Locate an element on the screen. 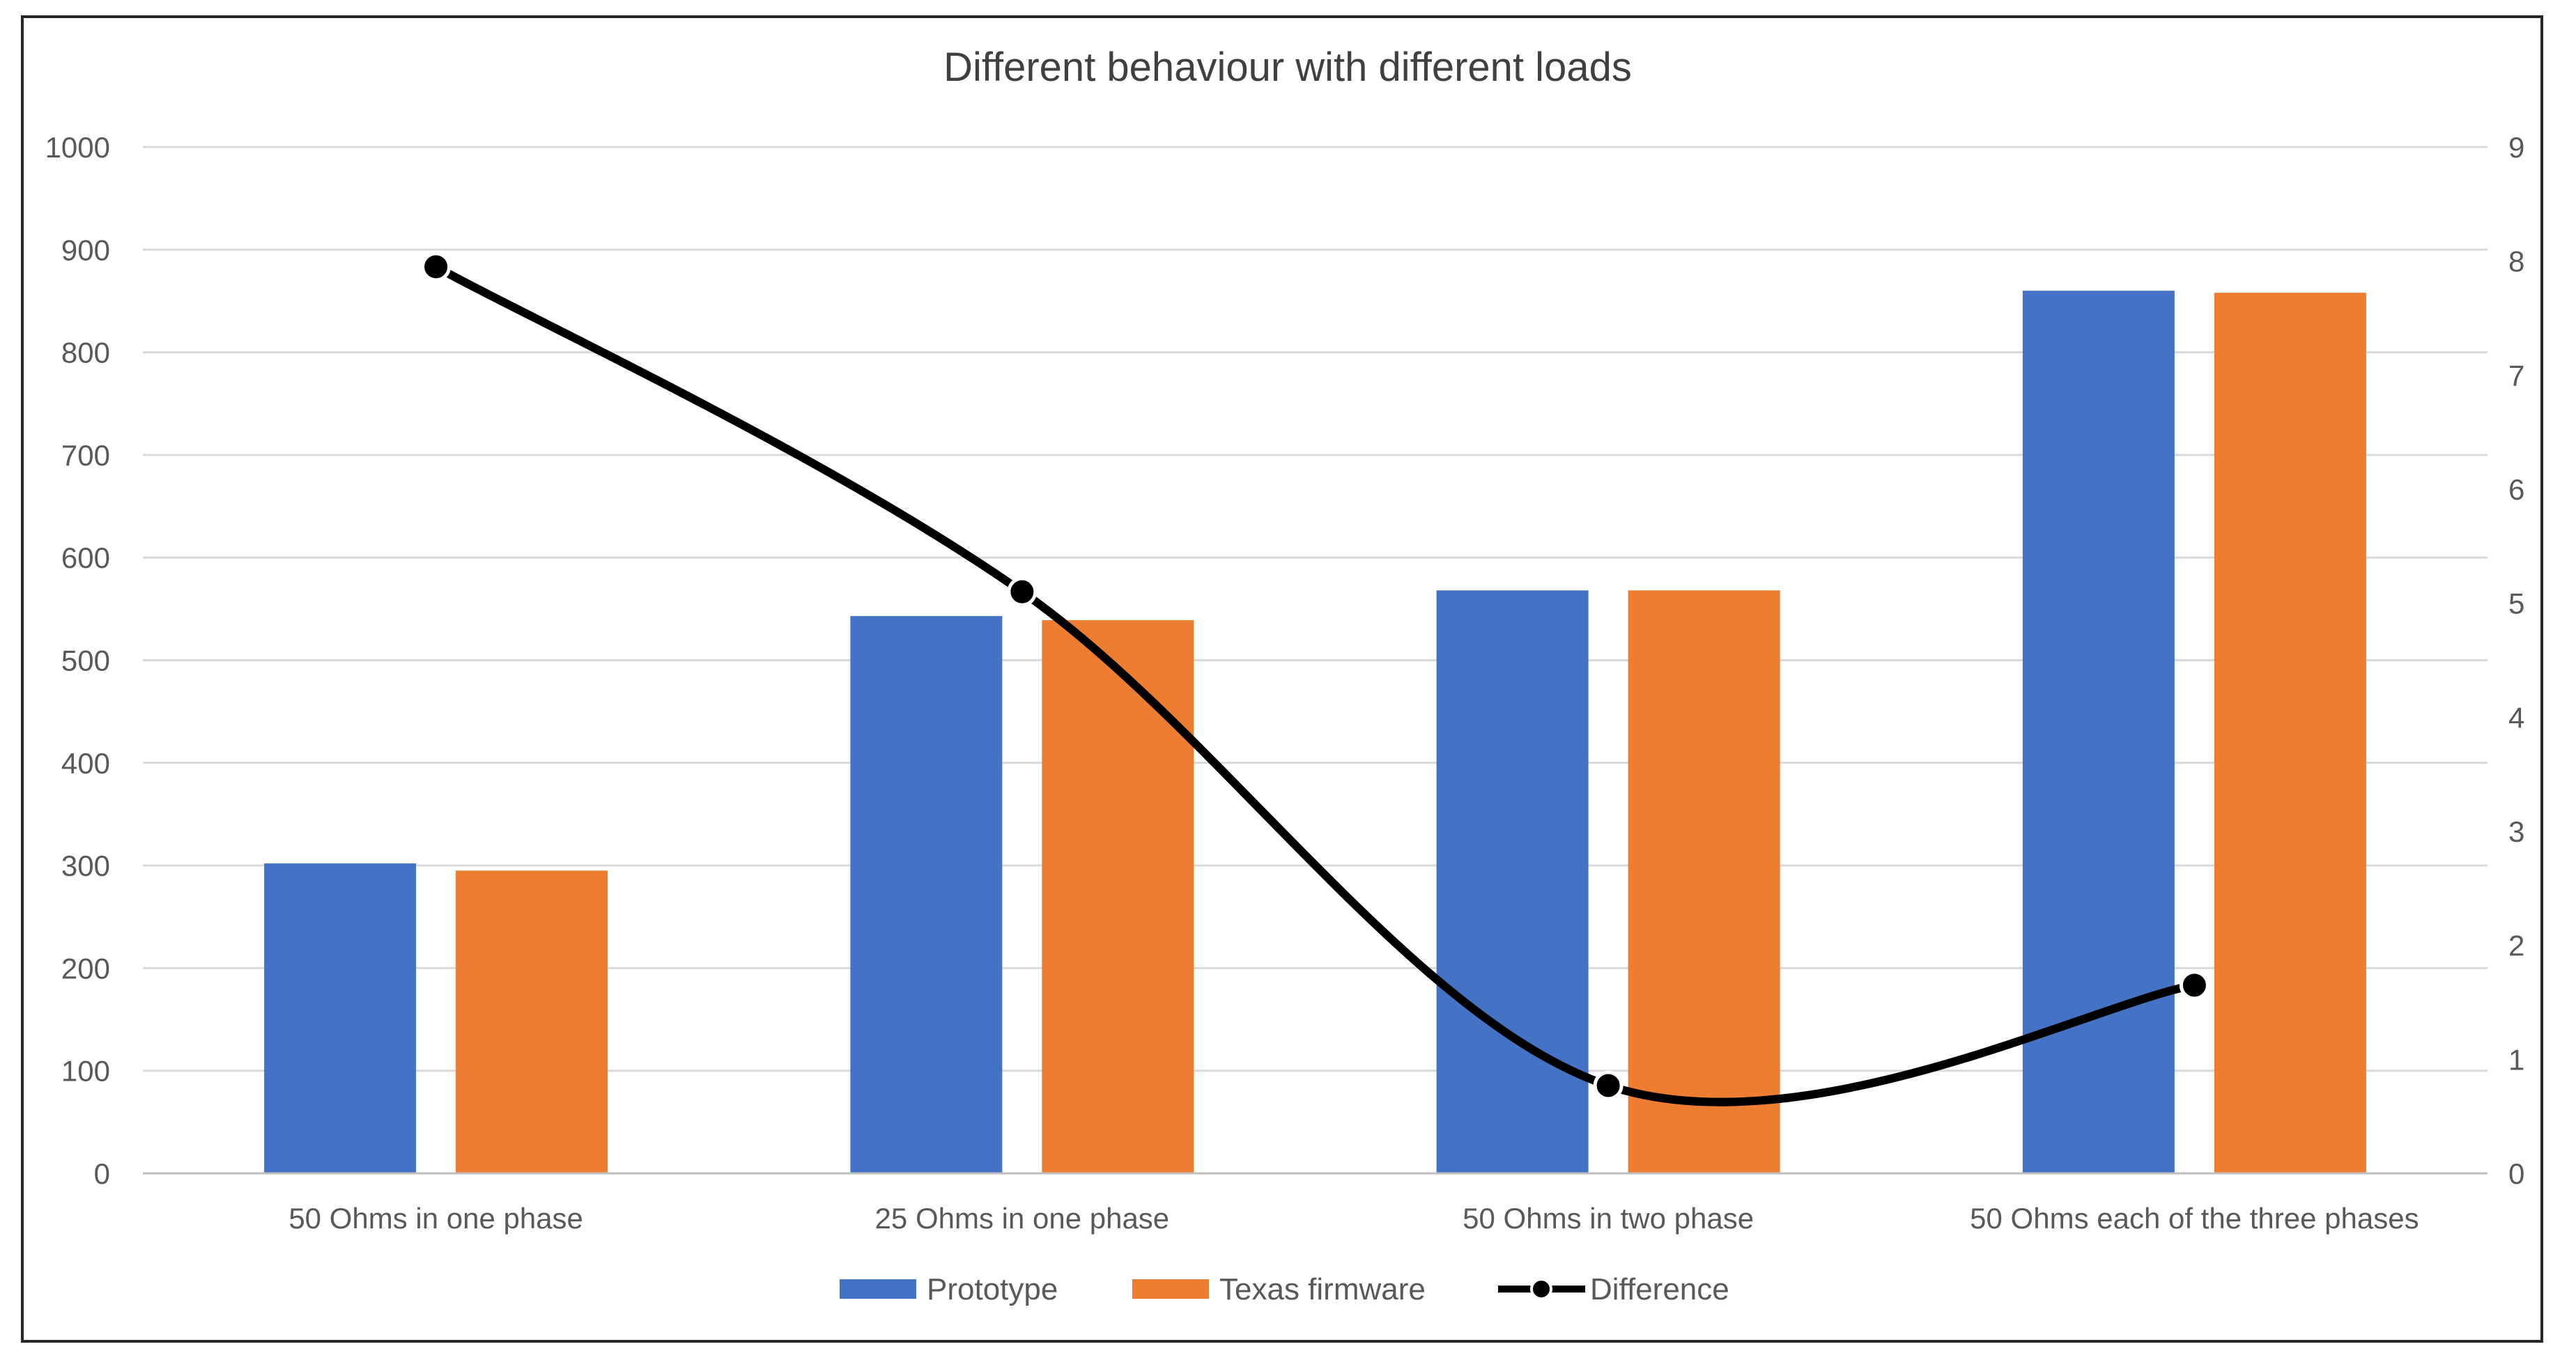 The image size is (2576, 1358). category-label: 50 Ohms in one phase is located at coordinates (435, 1218).